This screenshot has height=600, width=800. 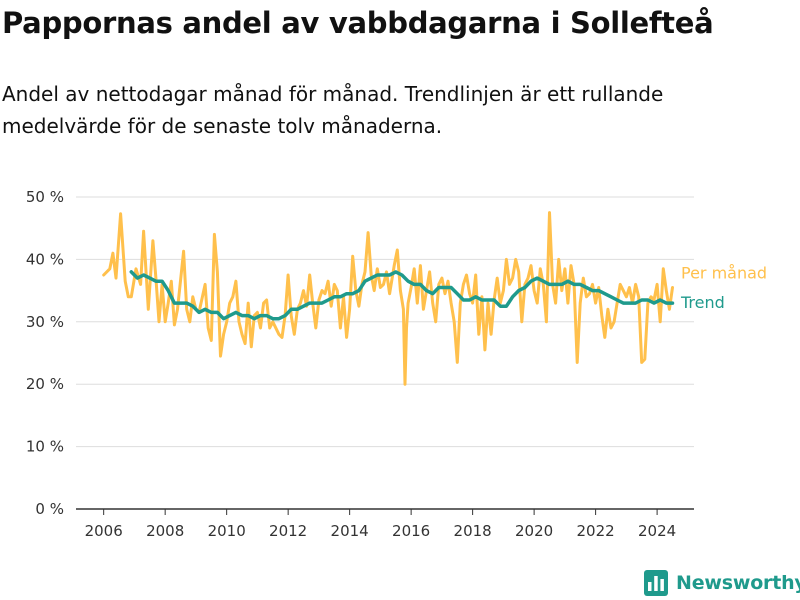 What do you see at coordinates (104, 531) in the screenshot?
I see `x-tick-label: 2006` at bounding box center [104, 531].